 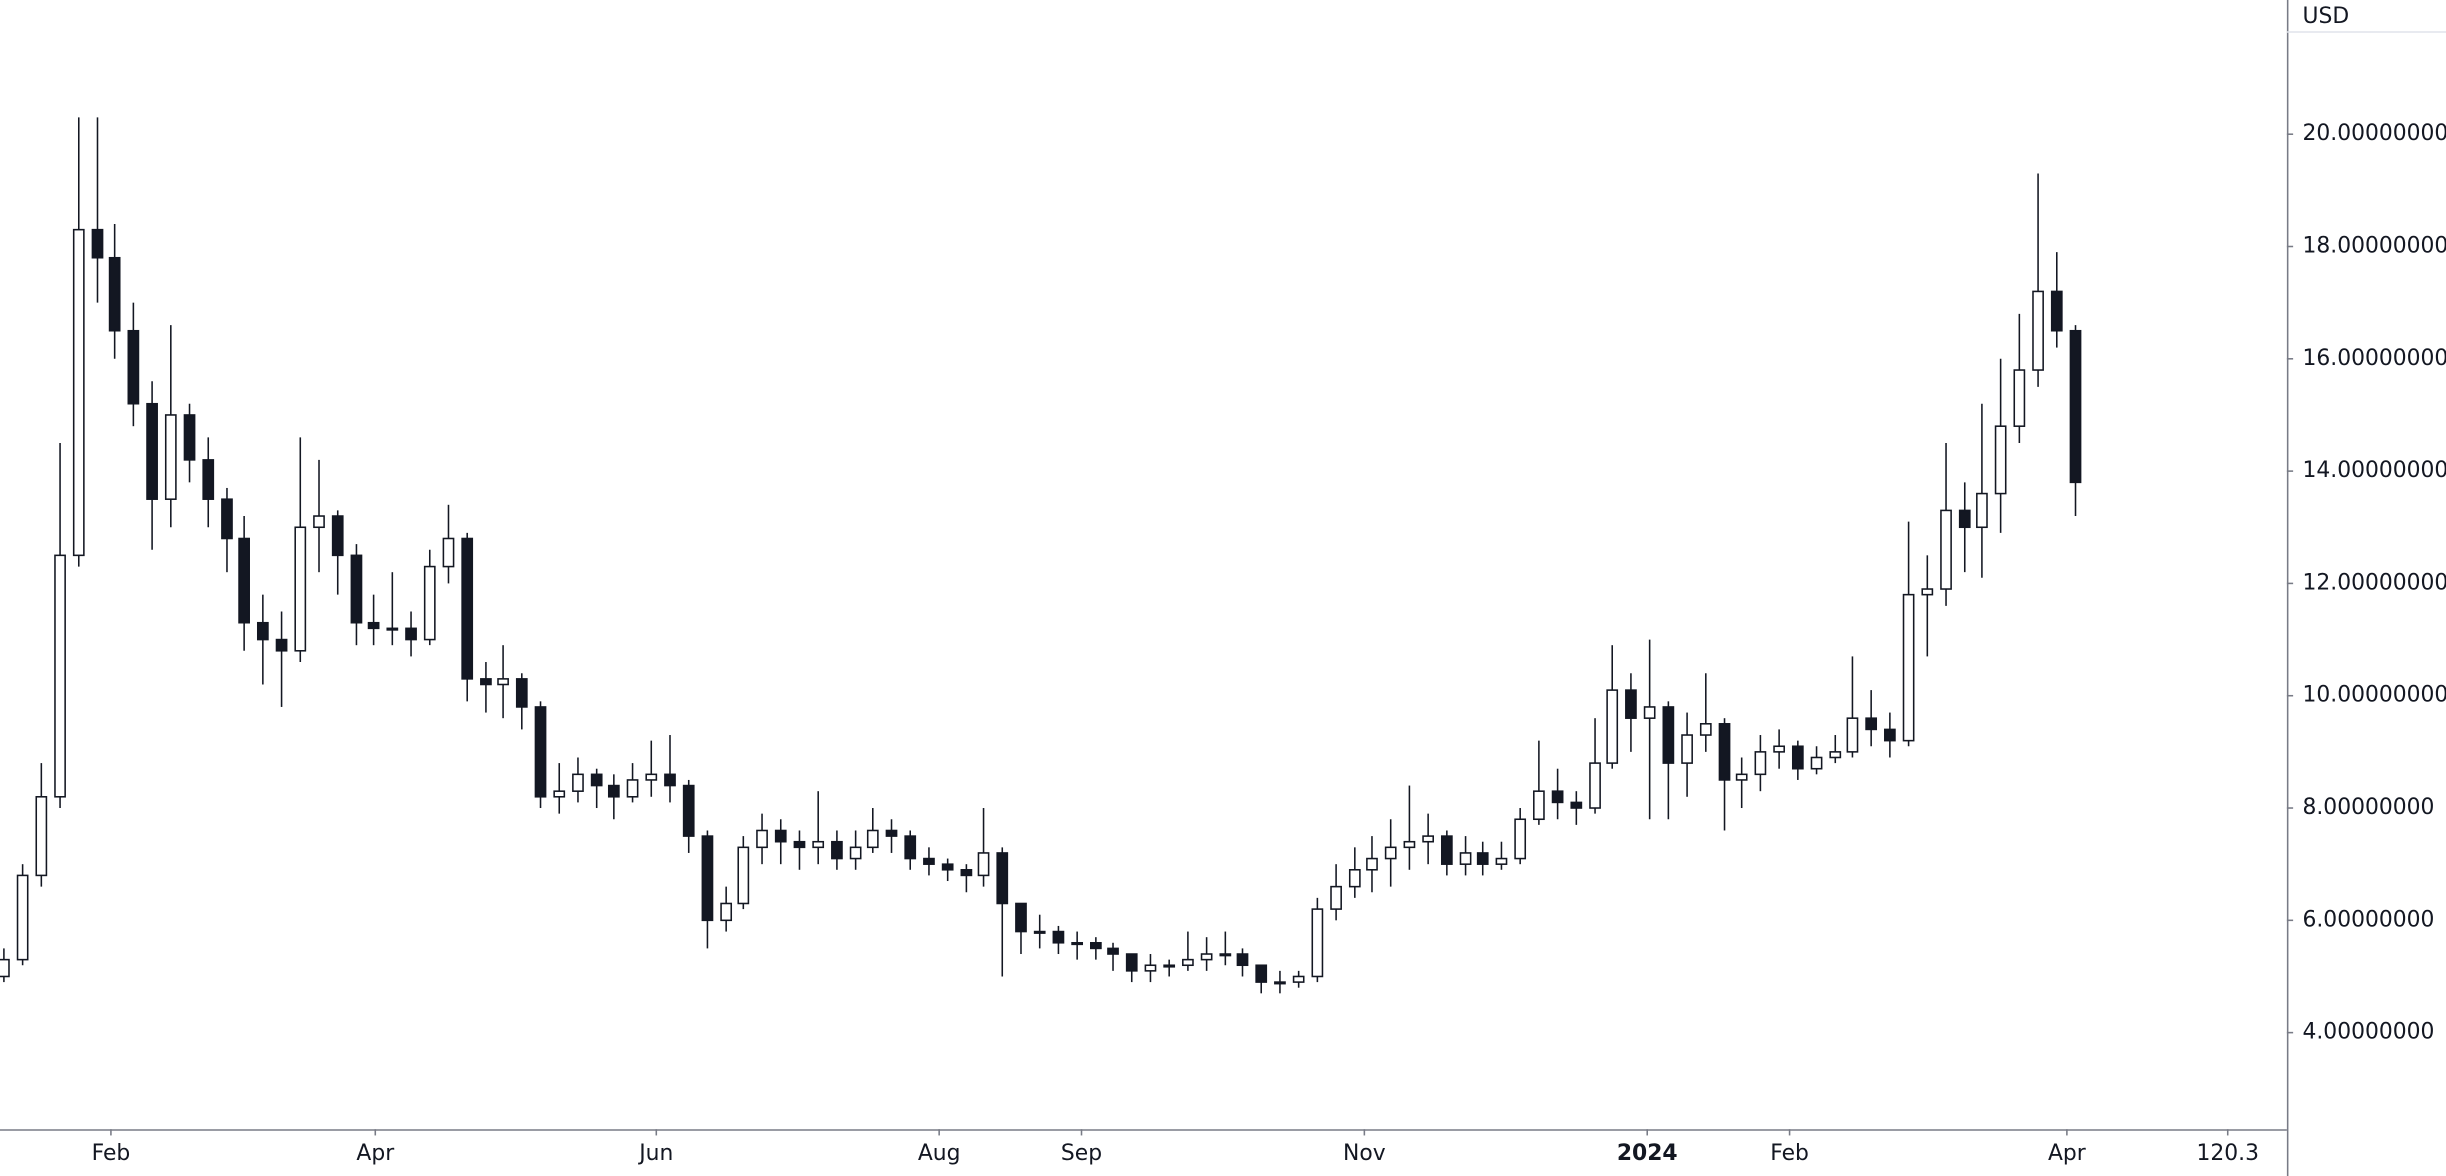 What do you see at coordinates (2374, 246) in the screenshot?
I see `y-tick-label: 18.00000000` at bounding box center [2374, 246].